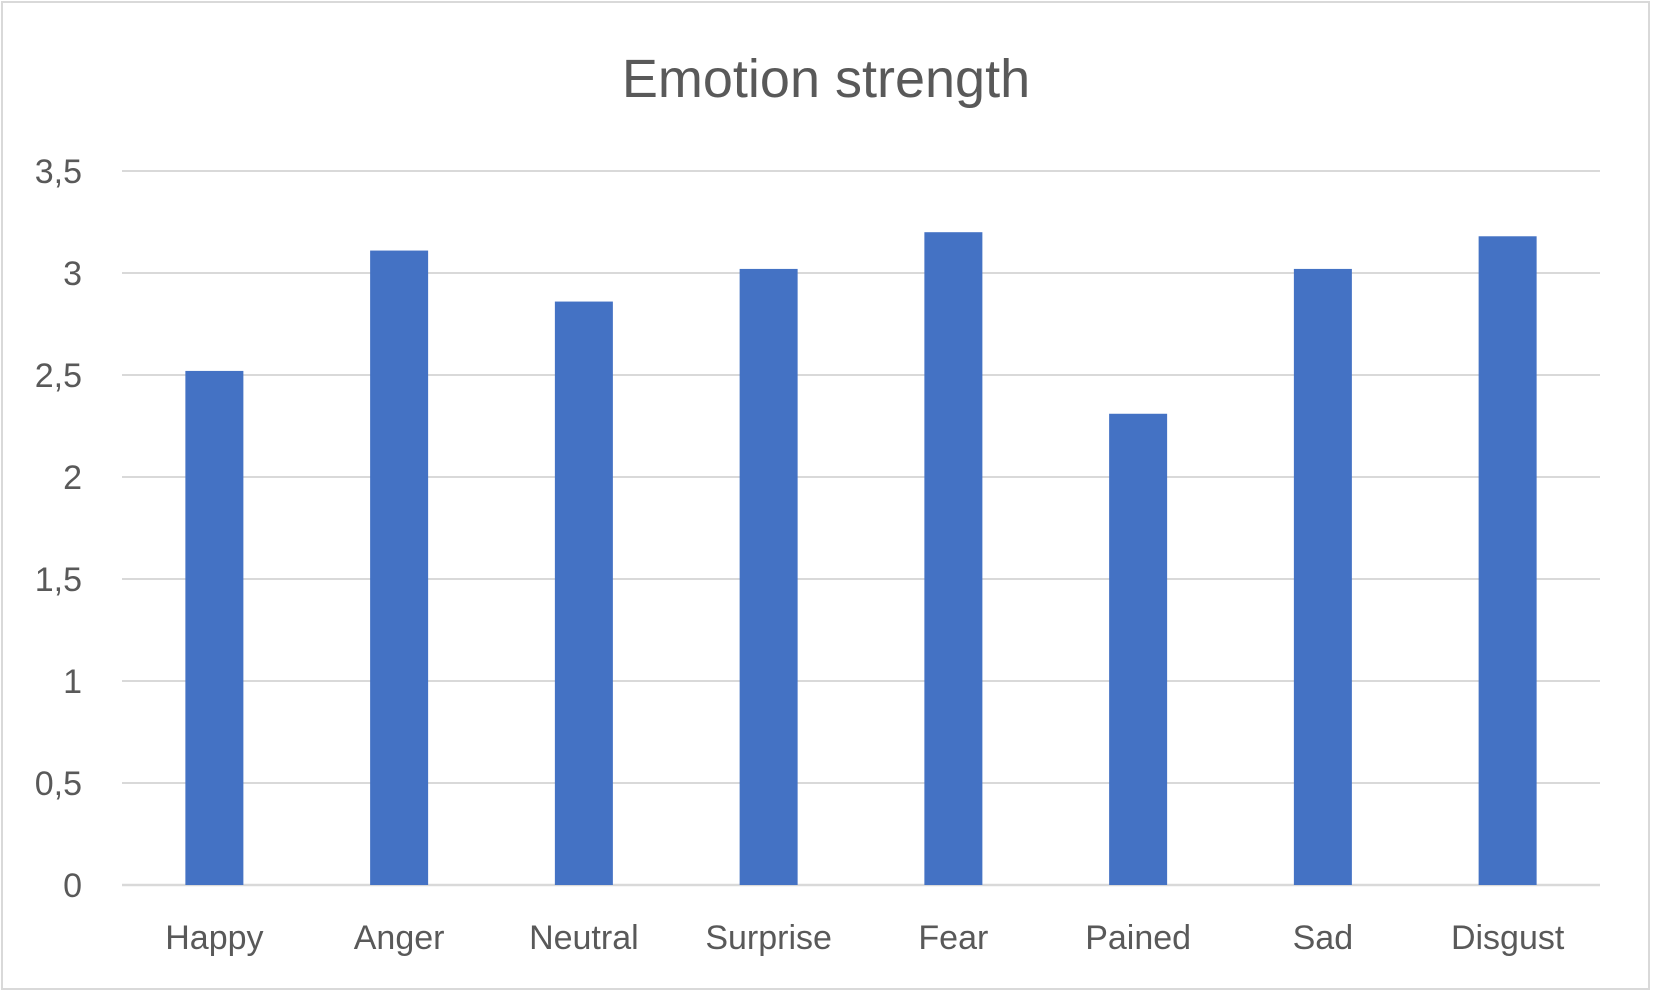 The width and height of the screenshot is (1653, 993). What do you see at coordinates (826, 79) in the screenshot?
I see `chart-title: Emotion strength` at bounding box center [826, 79].